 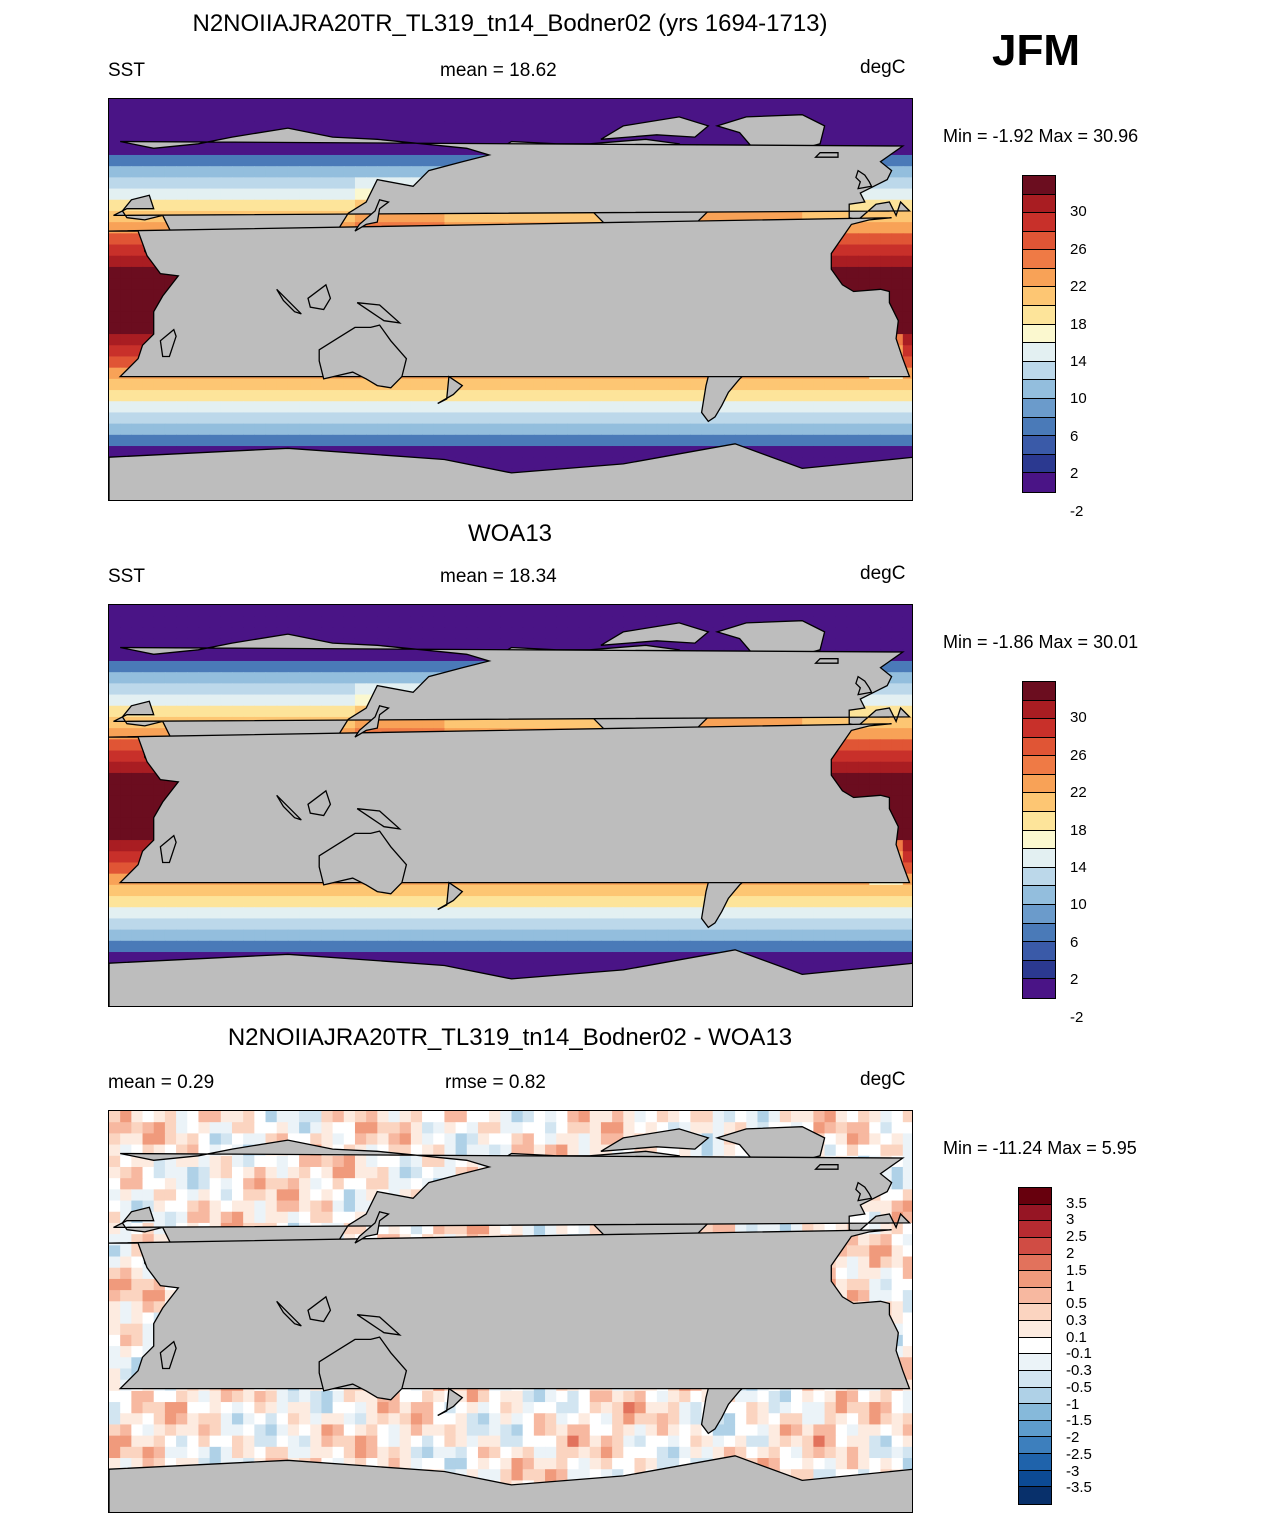 I want to click on panel-2-colorbar, so click(x=1039, y=840).